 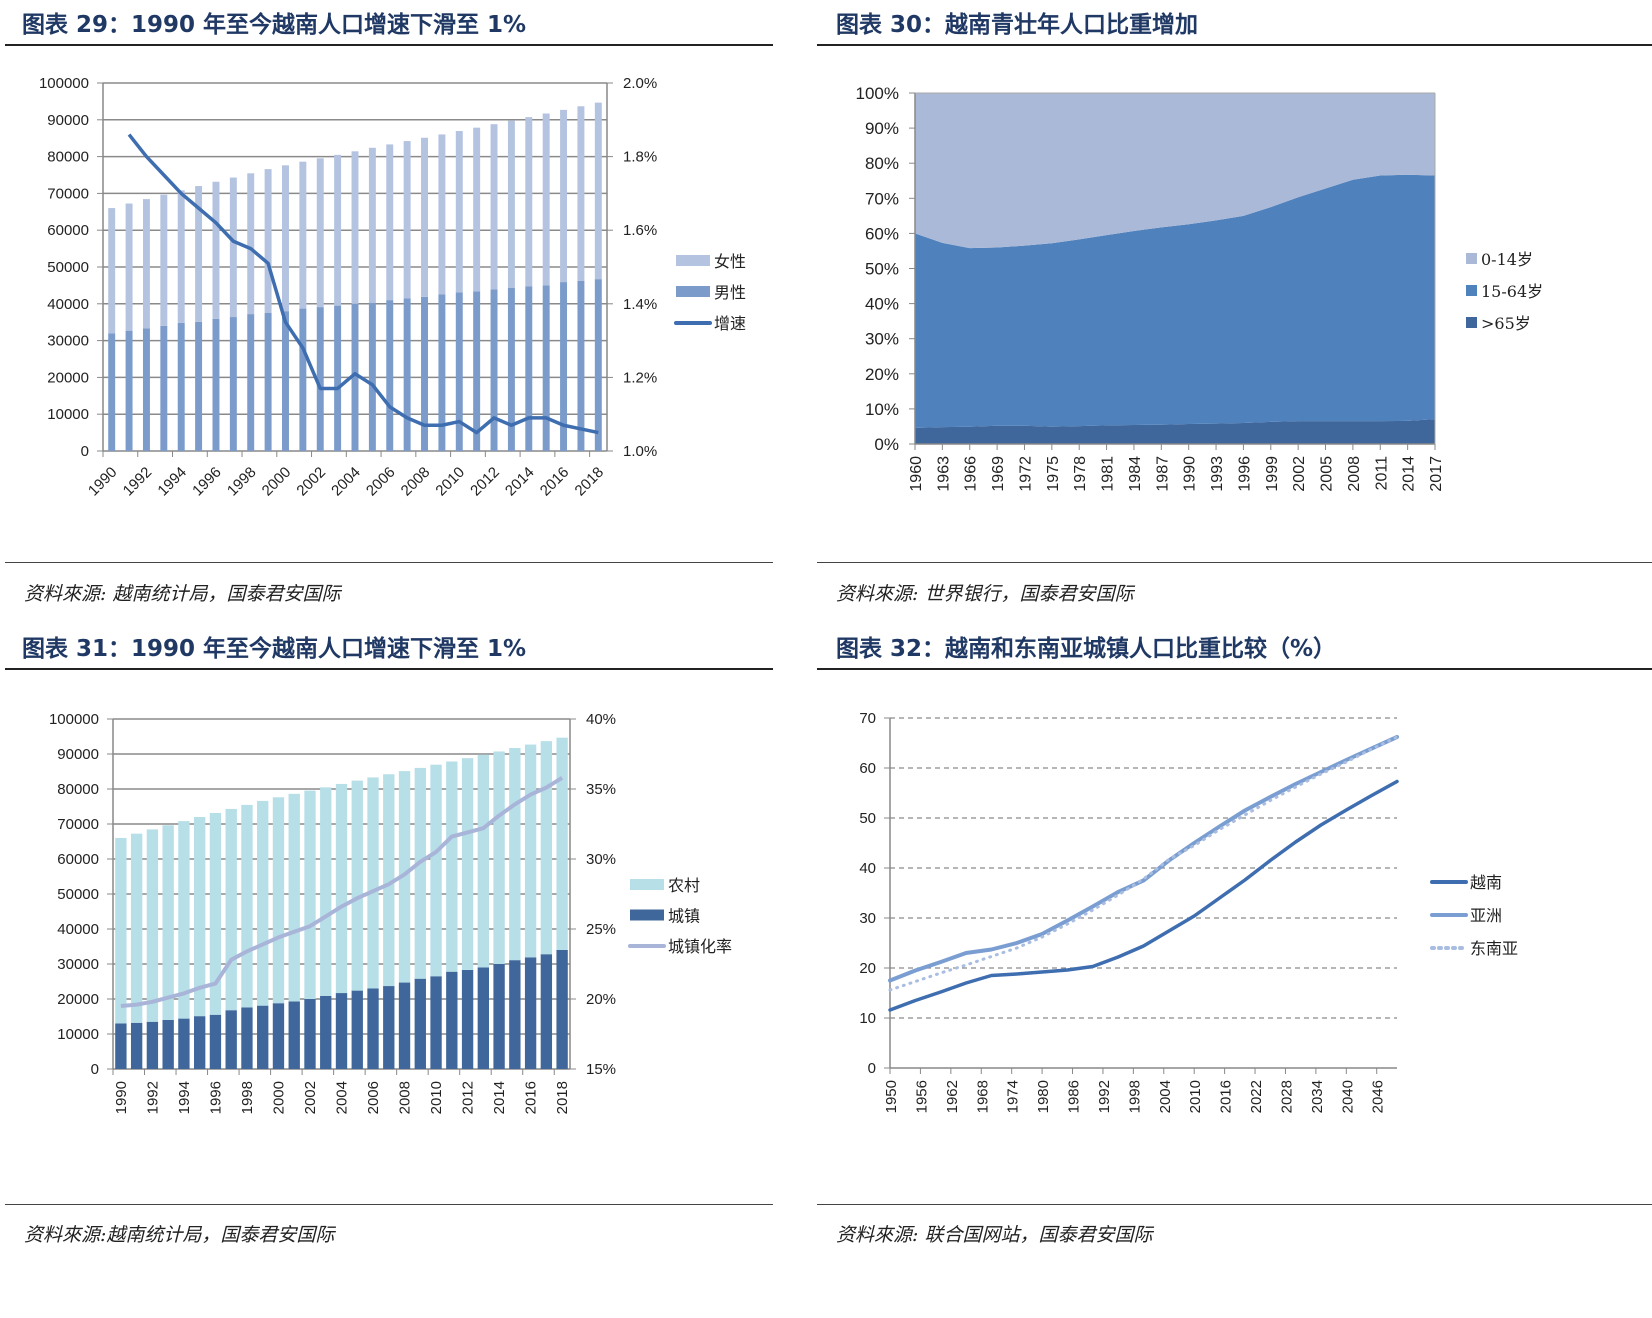 What do you see at coordinates (684, 916) in the screenshot?
I see `chart31-legend-label: 城镇` at bounding box center [684, 916].